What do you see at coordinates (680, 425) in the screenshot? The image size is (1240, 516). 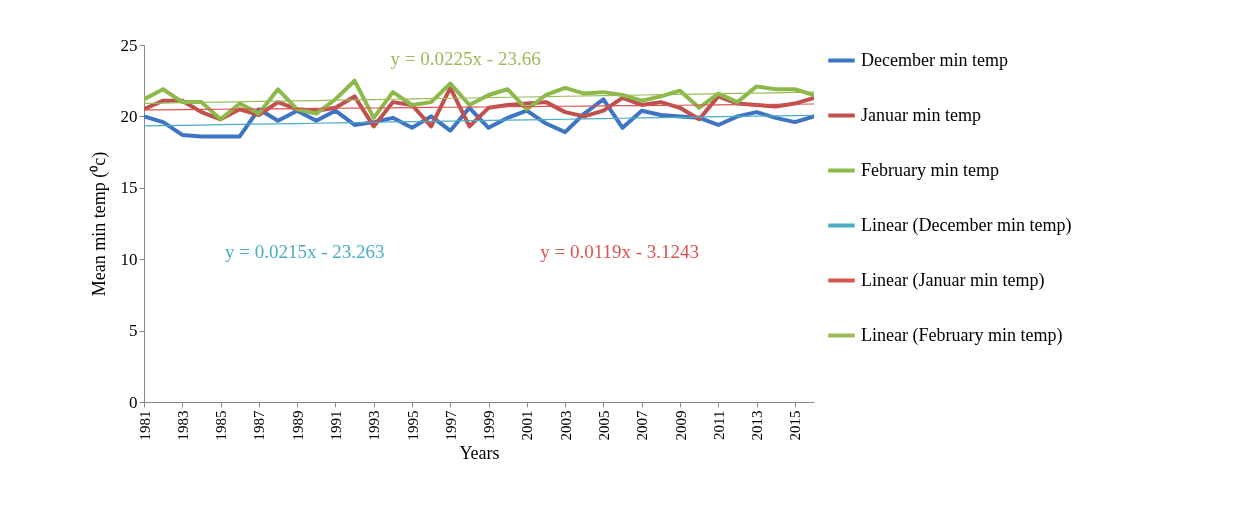 I see `x-tick-label: 2009` at bounding box center [680, 425].